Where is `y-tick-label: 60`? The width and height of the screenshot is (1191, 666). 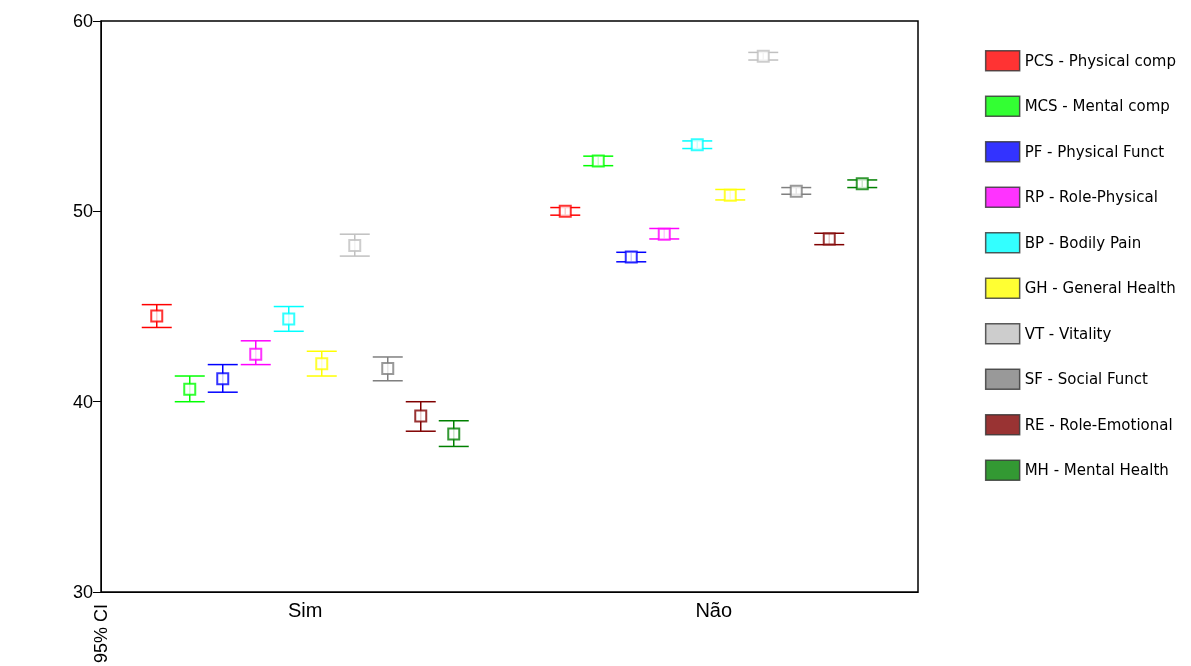
y-tick-label: 60 is located at coordinates (82, 21).